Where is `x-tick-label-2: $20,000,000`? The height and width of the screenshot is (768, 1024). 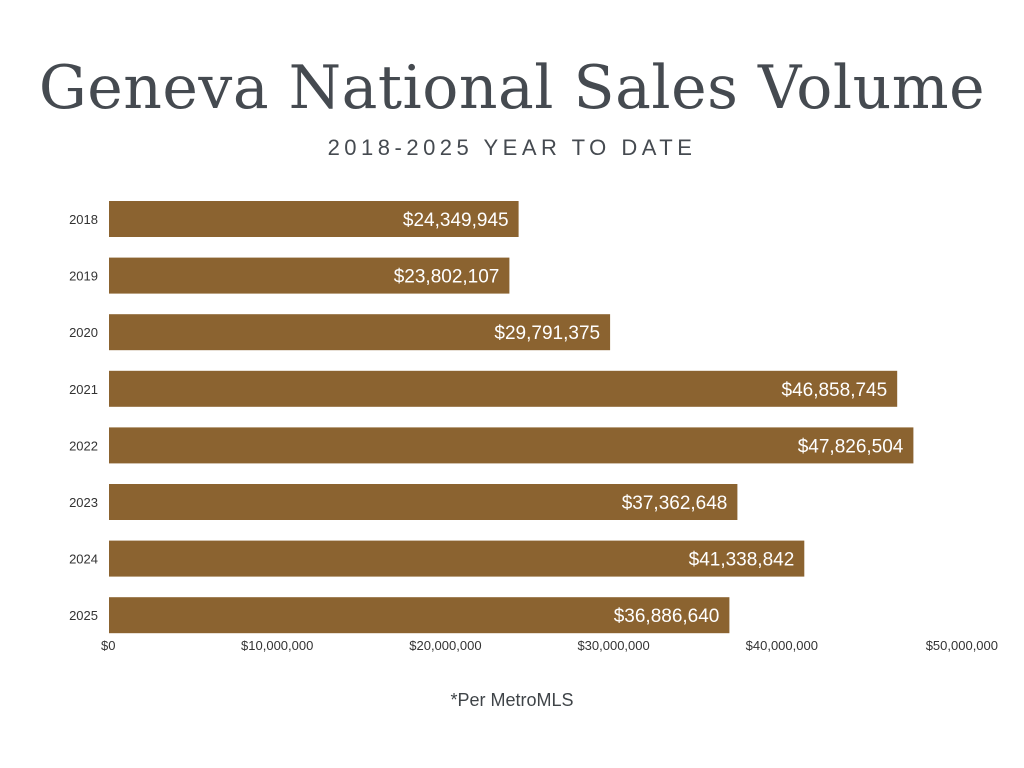 x-tick-label-2: $20,000,000 is located at coordinates (445, 645).